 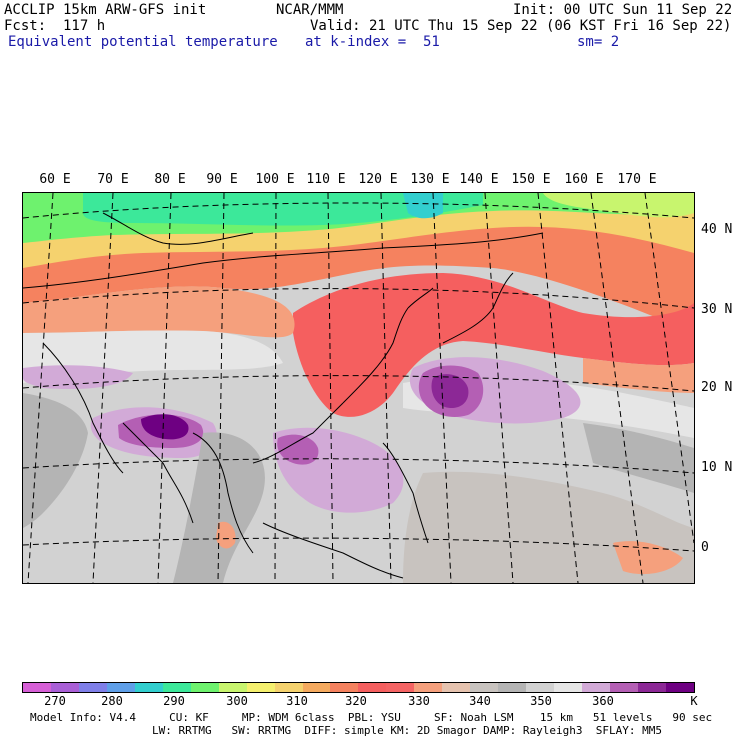 What do you see at coordinates (541, 701) in the screenshot?
I see `colorbar-label: 350` at bounding box center [541, 701].